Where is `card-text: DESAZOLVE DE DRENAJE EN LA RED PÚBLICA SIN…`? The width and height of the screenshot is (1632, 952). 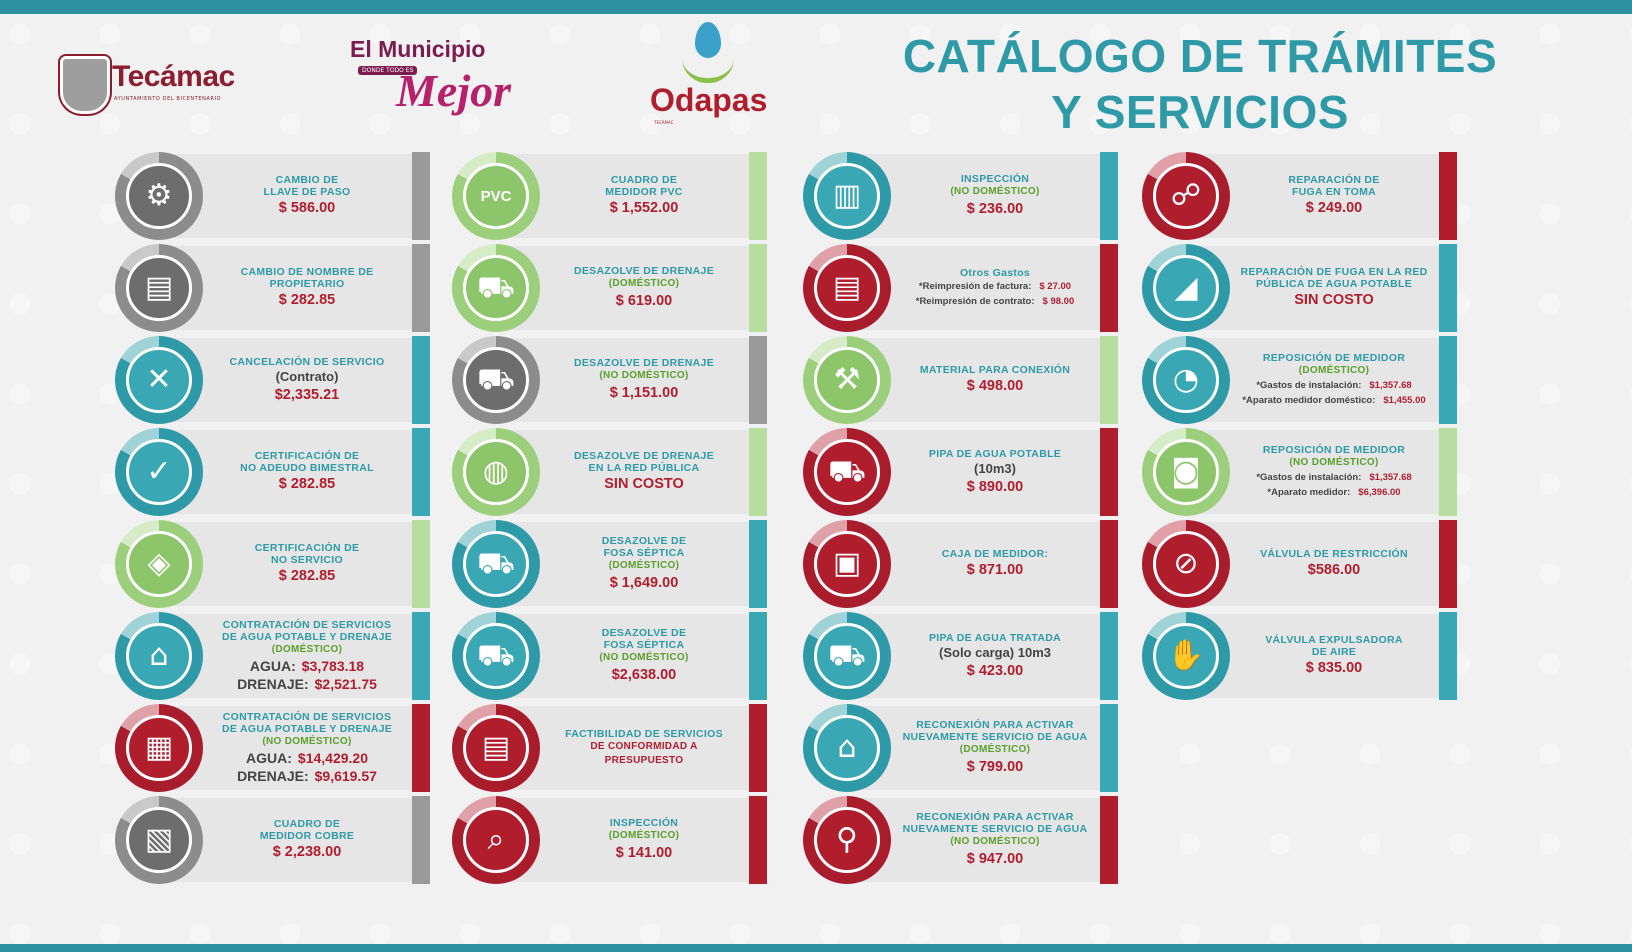 card-text: DESAZOLVE DE DRENAJE EN LA RED PÚBLICA SIN… is located at coordinates (644, 472).